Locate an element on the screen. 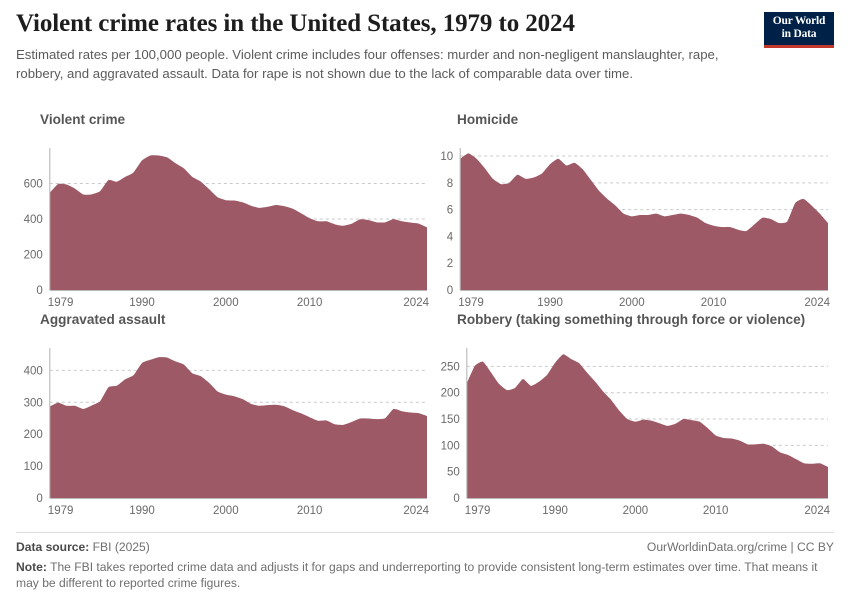 The width and height of the screenshot is (850, 600). owid-logo: Our World in Data is located at coordinates (799, 30).